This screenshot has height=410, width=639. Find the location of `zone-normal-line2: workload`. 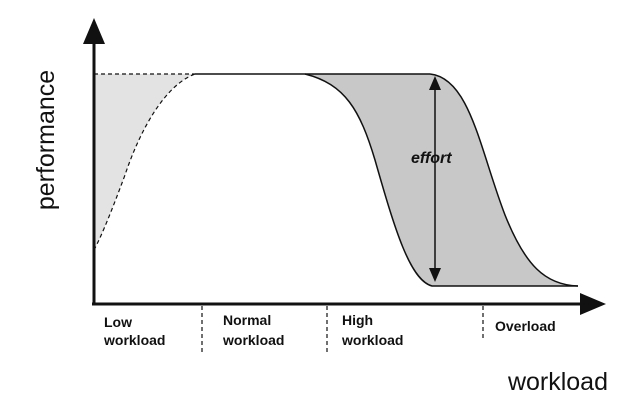

zone-normal-line2: workload is located at coordinates (253, 340).